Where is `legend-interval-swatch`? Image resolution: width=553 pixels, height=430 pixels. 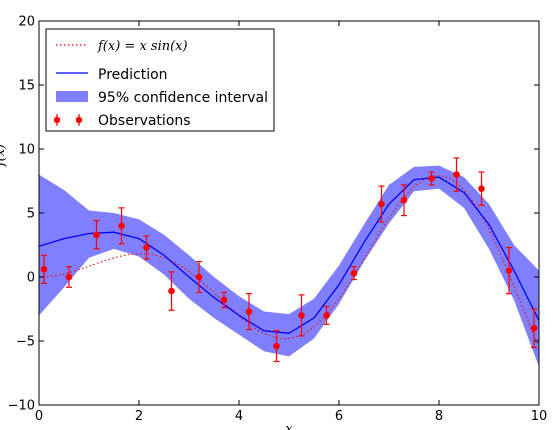 legend-interval-swatch is located at coordinates (72, 96).